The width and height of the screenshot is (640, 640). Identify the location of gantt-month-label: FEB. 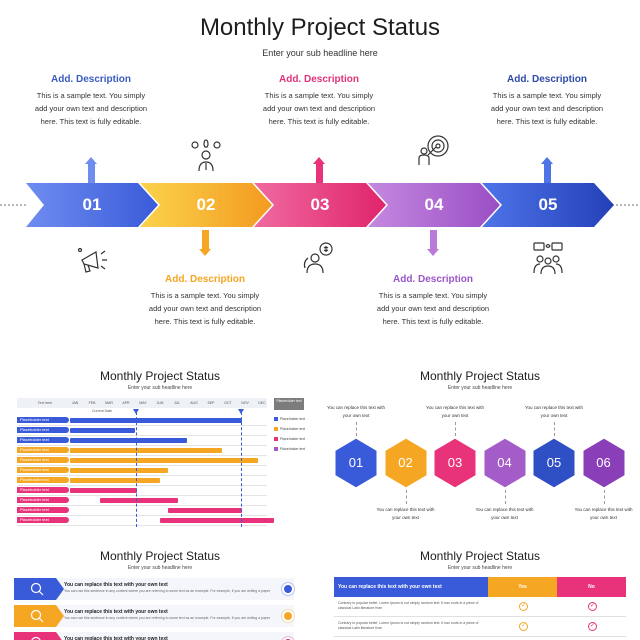
(92, 403).